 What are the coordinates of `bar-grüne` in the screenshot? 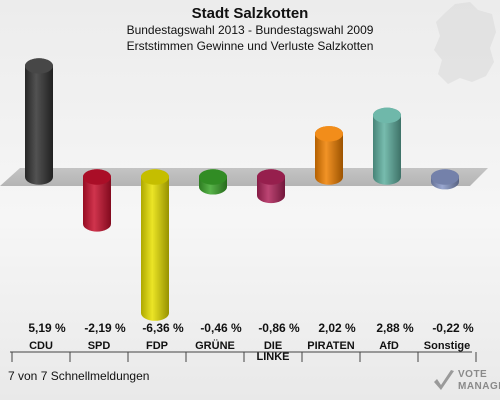 It's located at (213, 182).